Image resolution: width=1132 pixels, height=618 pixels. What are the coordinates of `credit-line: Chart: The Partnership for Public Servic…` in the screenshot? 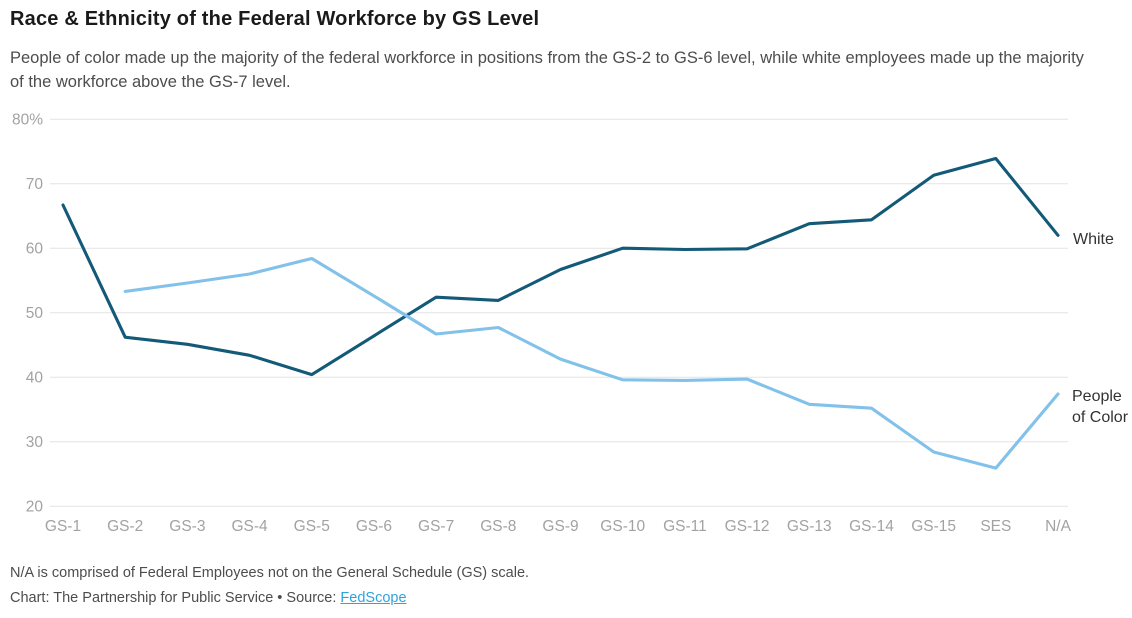 It's located at (208, 598).